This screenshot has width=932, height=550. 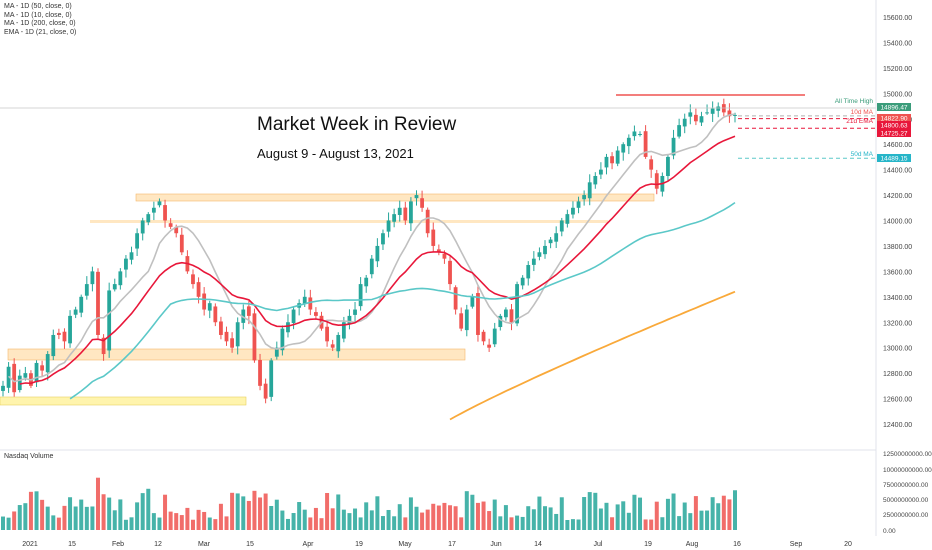 What do you see at coordinates (592, 355) in the screenshot?
I see `ma200-line` at bounding box center [592, 355].